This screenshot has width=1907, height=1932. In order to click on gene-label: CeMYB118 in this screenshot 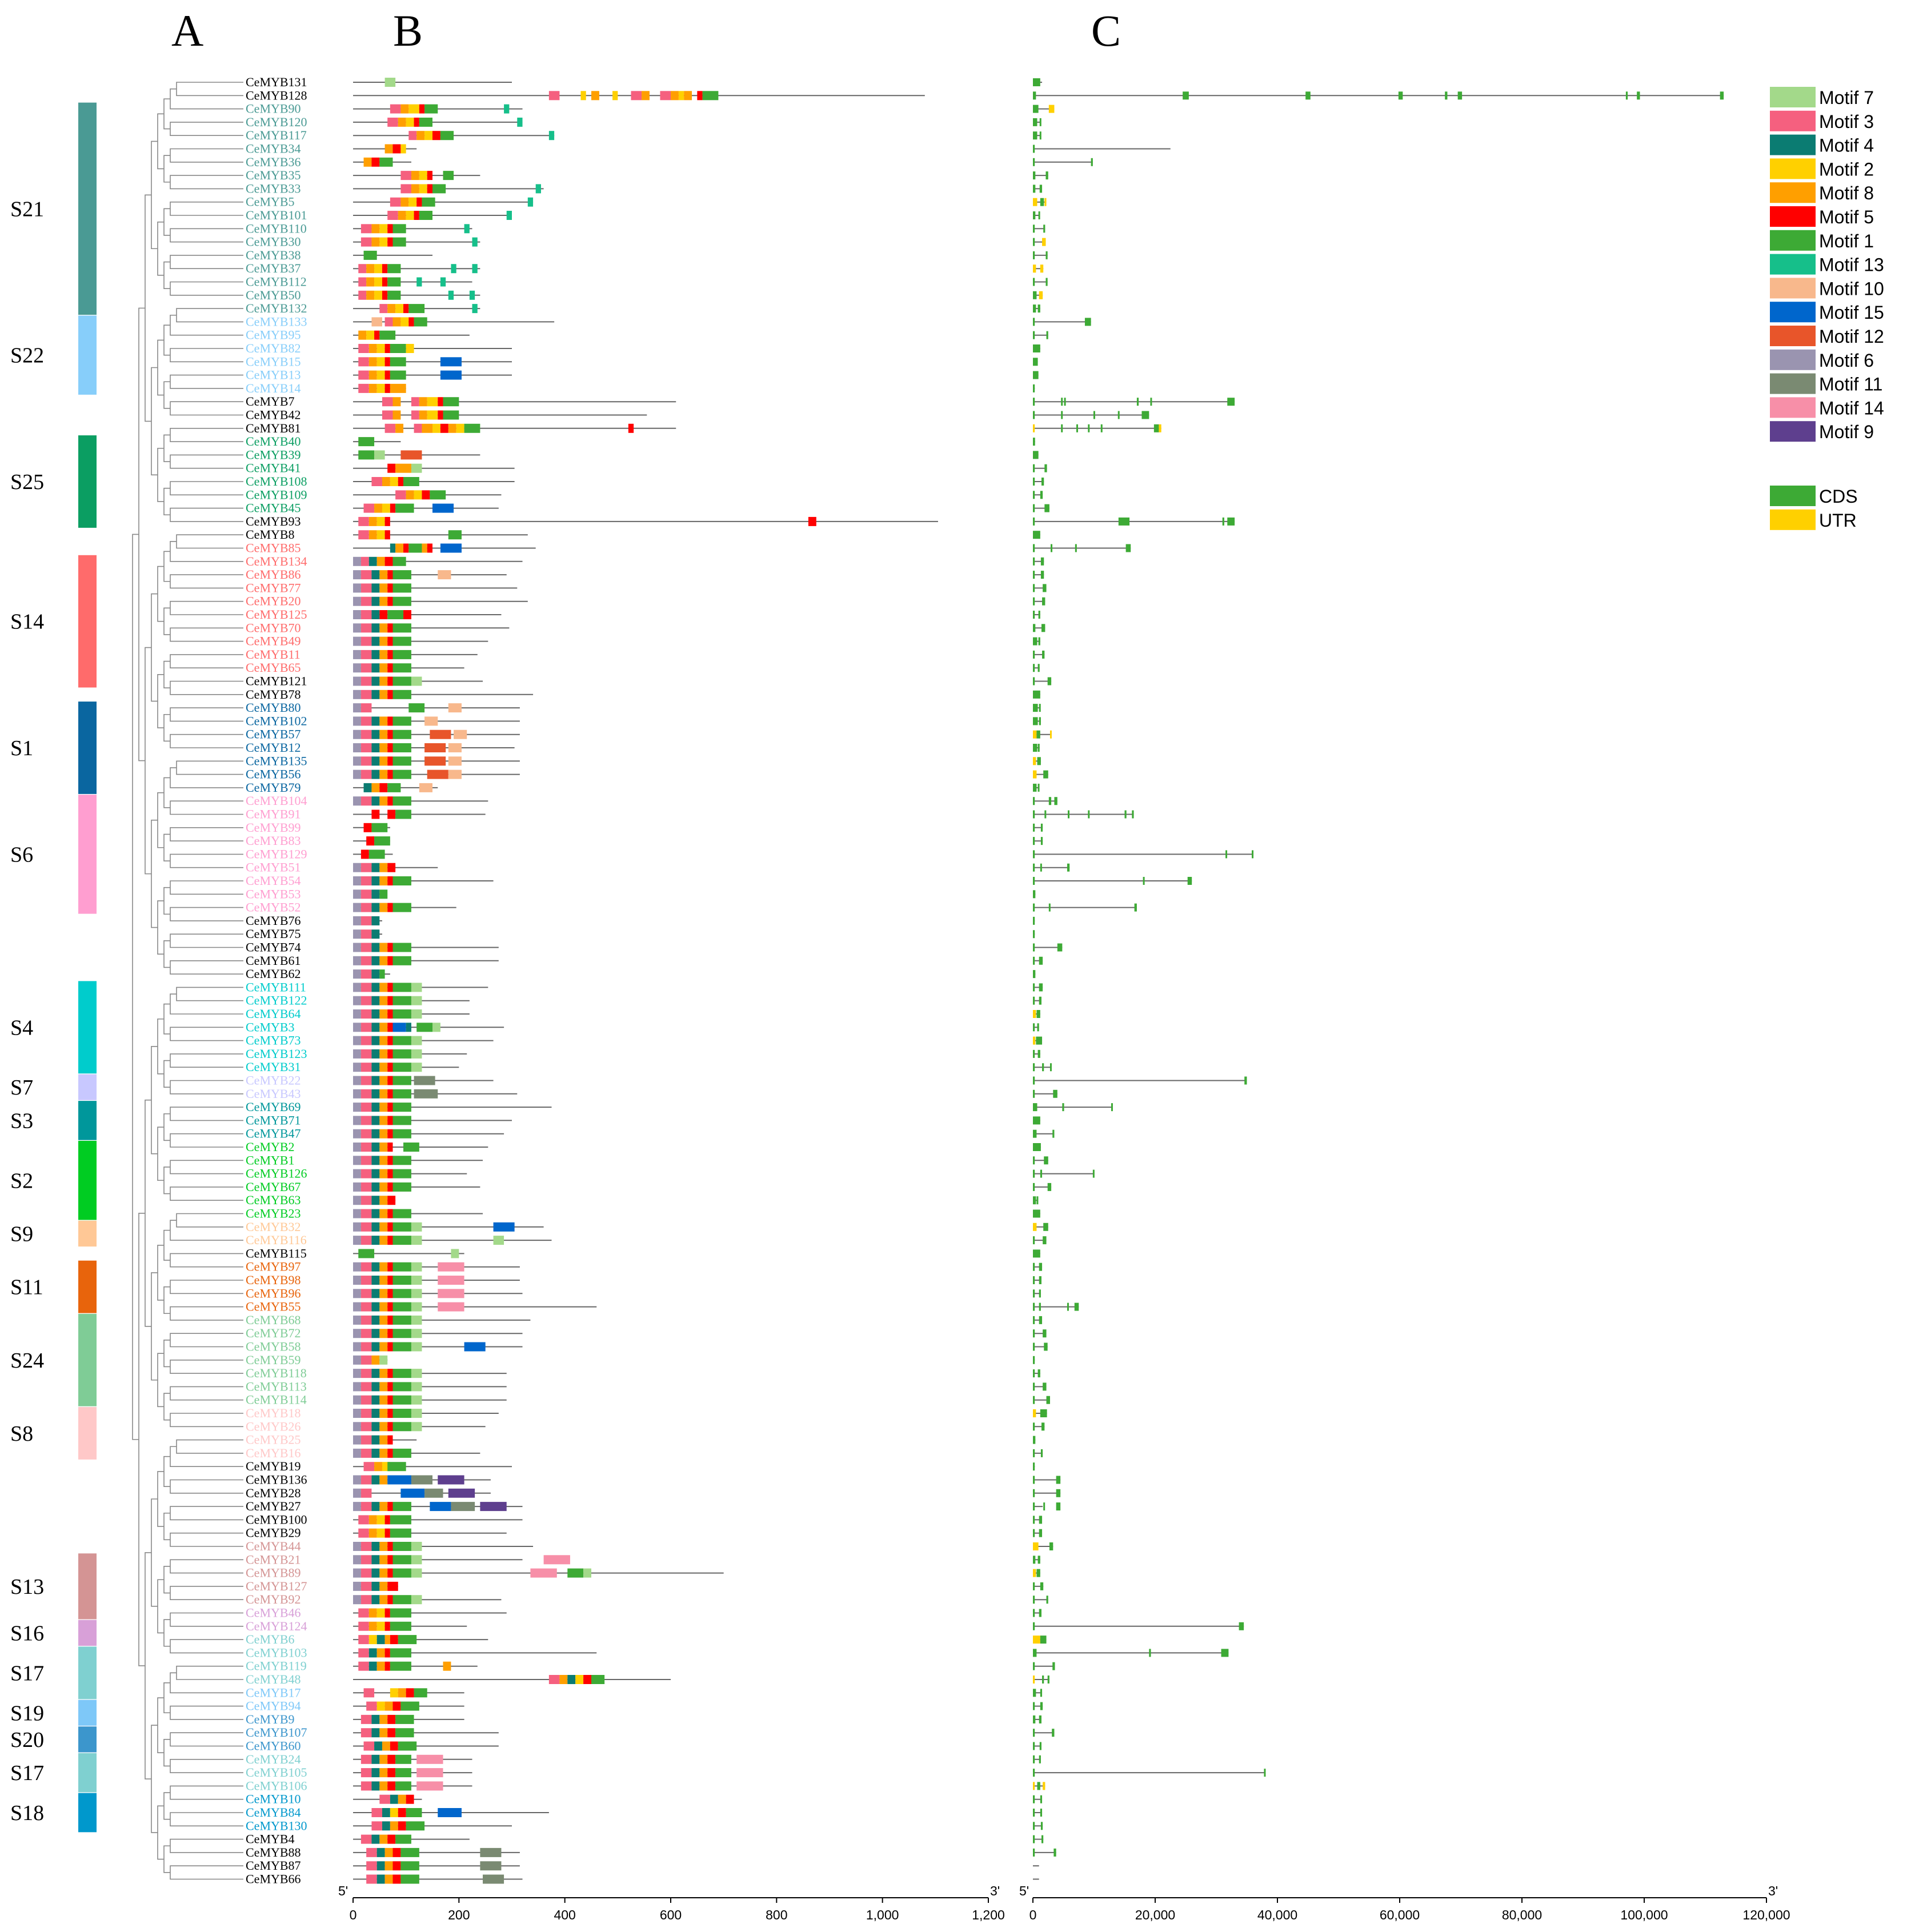, I will do `click(276, 1373)`.